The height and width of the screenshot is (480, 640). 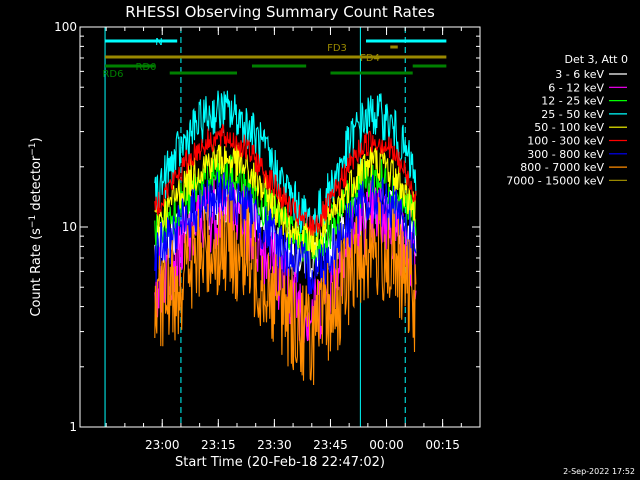 What do you see at coordinates (597, 59) in the screenshot?
I see `legend-header: Det 3, Att 0` at bounding box center [597, 59].